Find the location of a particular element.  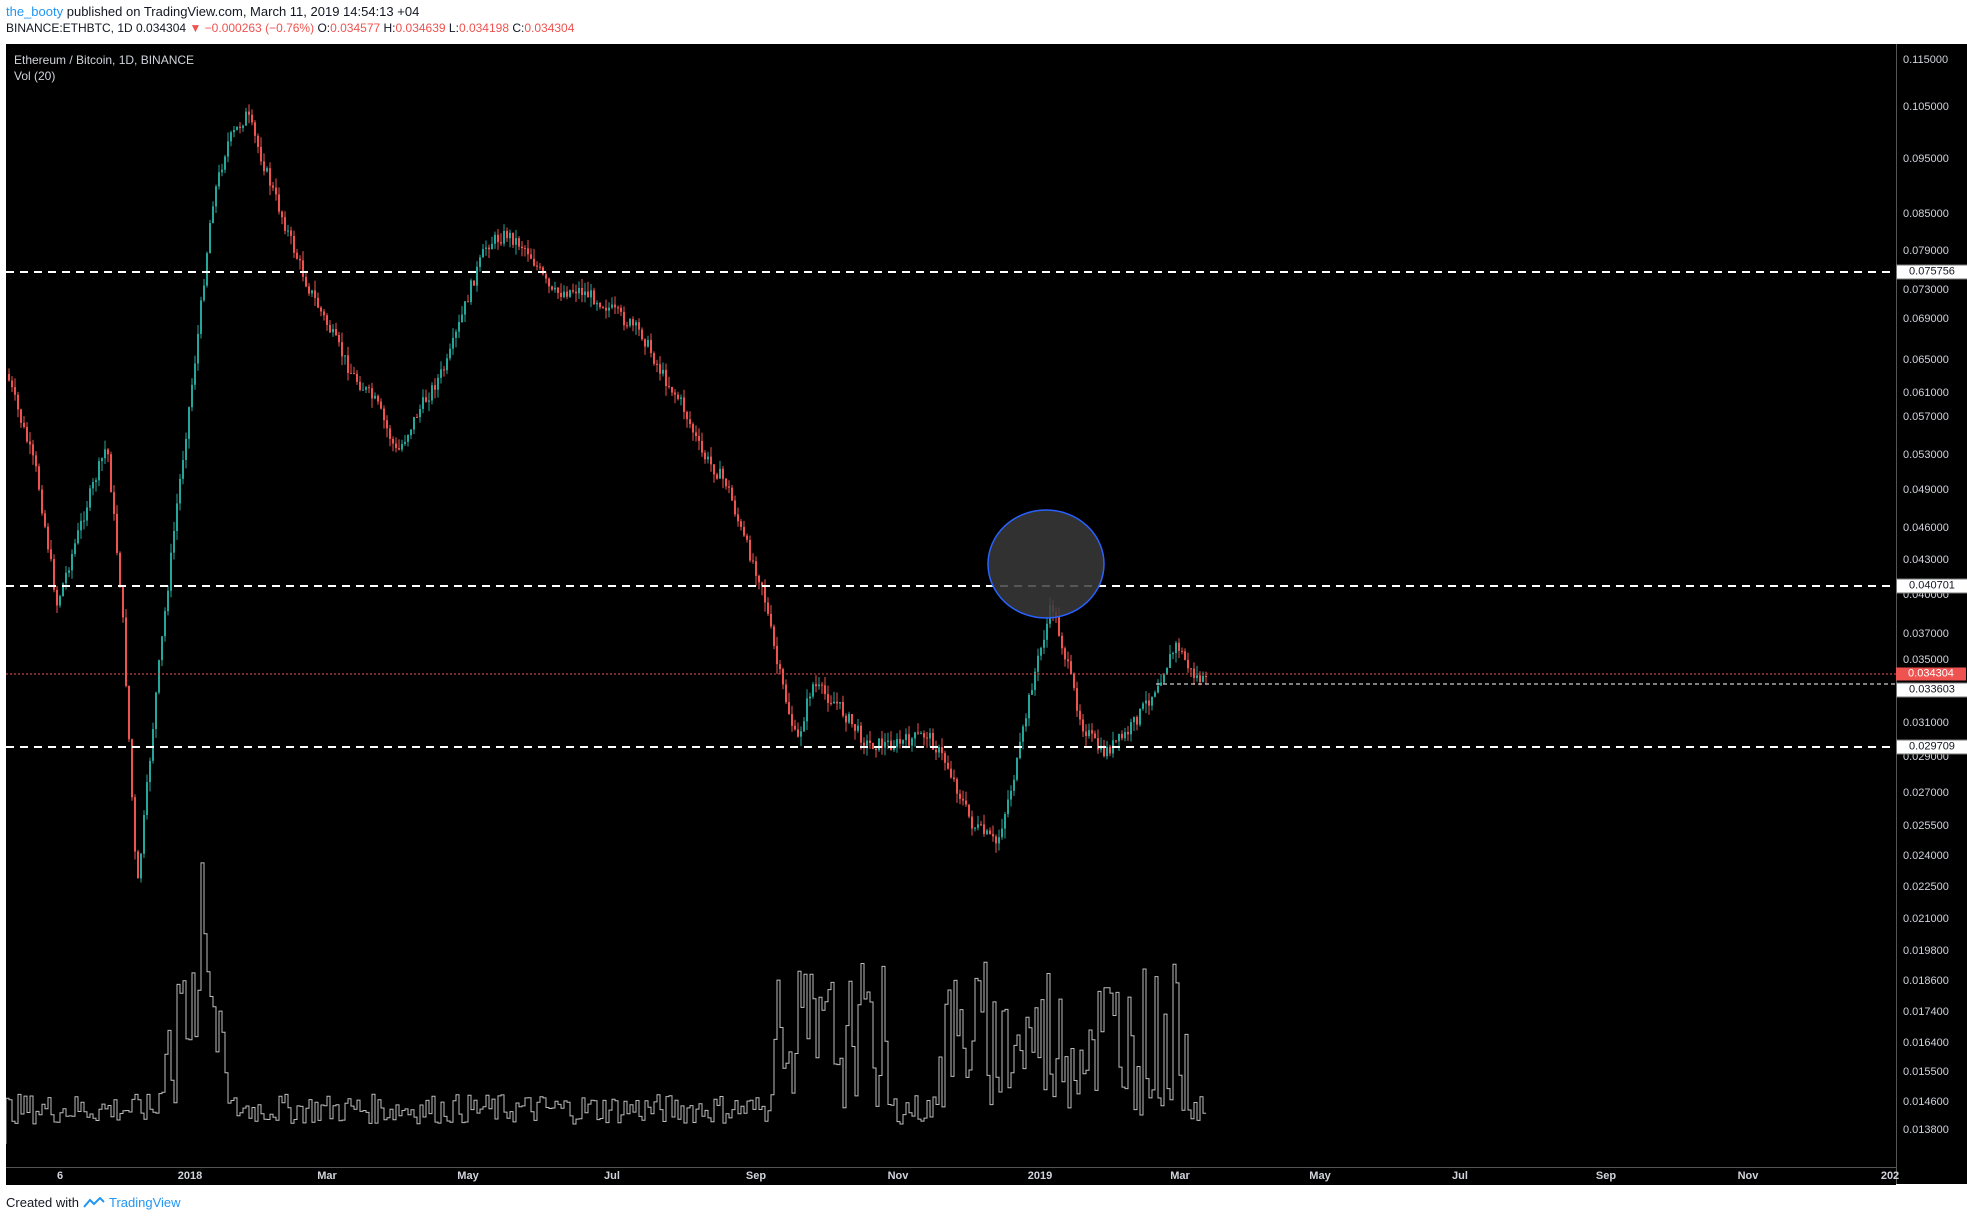

price-tick: 0.019800 is located at coordinates (1926, 951).